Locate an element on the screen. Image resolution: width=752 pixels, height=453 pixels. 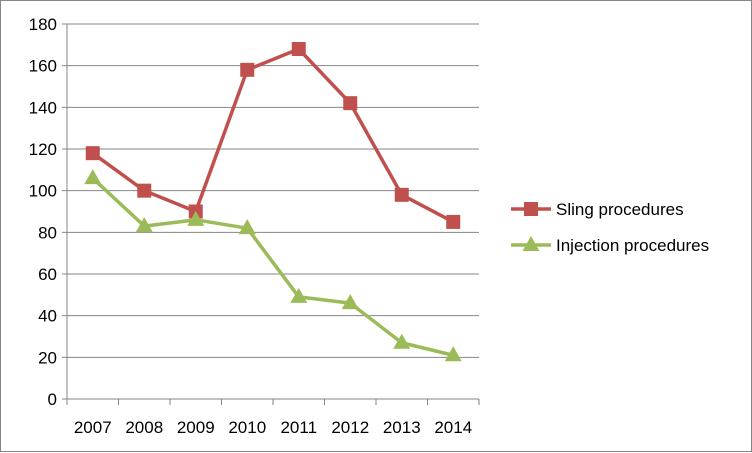
x-tick-label: 2008 is located at coordinates (144, 427).